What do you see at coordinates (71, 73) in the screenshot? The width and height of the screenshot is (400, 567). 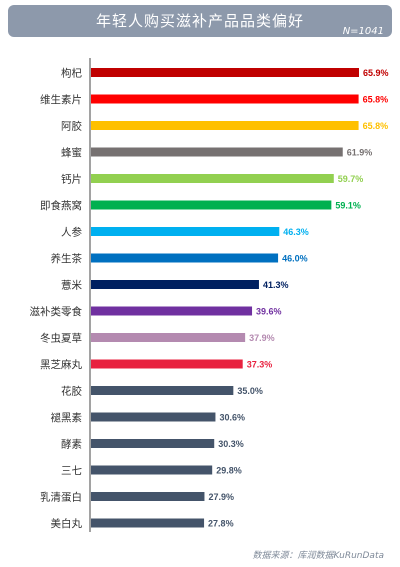 I see `category-label: 枸杞` at bounding box center [71, 73].